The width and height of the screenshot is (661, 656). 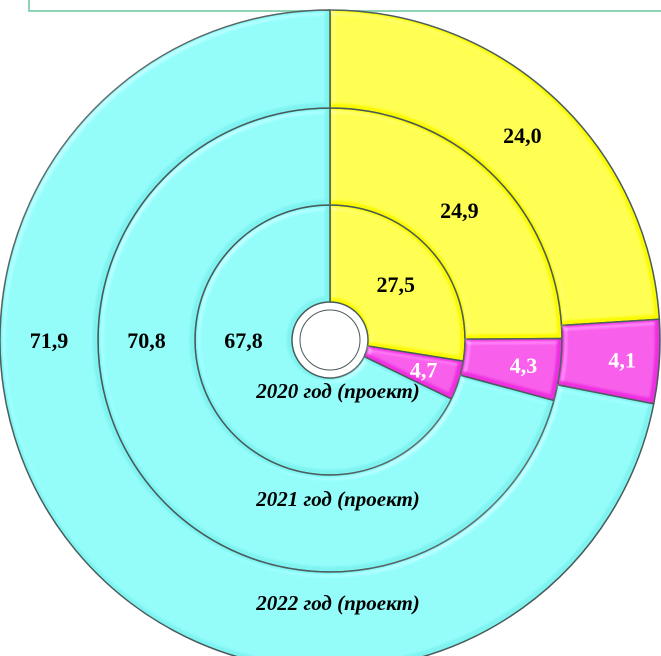 I want to click on ring-3-name: 2022 год (проект), so click(x=337, y=603).